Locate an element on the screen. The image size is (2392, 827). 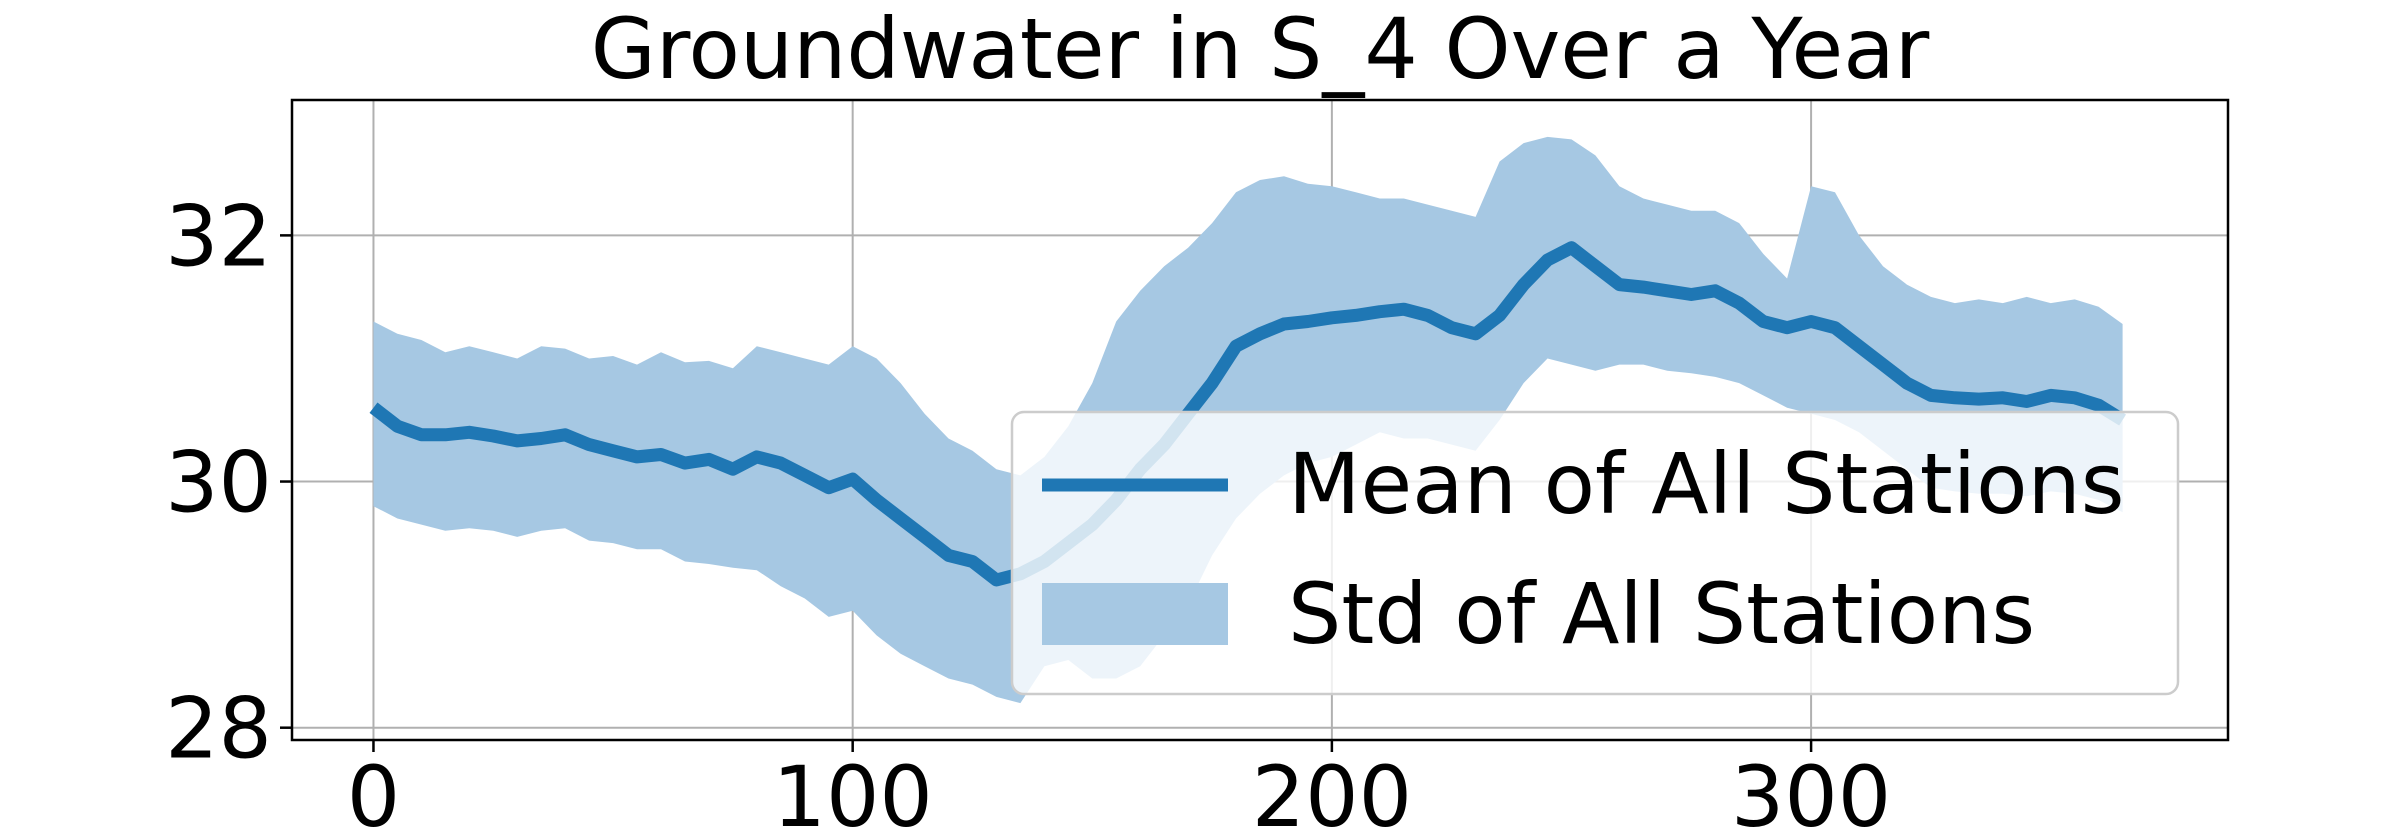
legend-std-swatch is located at coordinates (1135, 614).